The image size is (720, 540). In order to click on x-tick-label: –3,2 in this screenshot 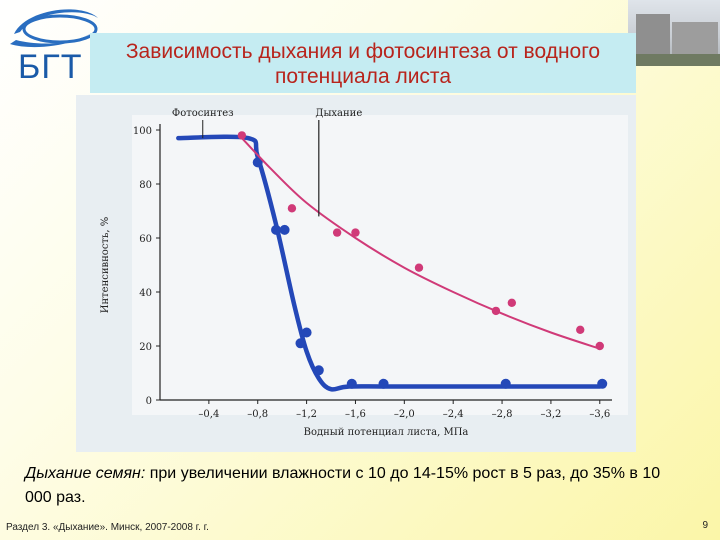, I will do `click(550, 414)`.